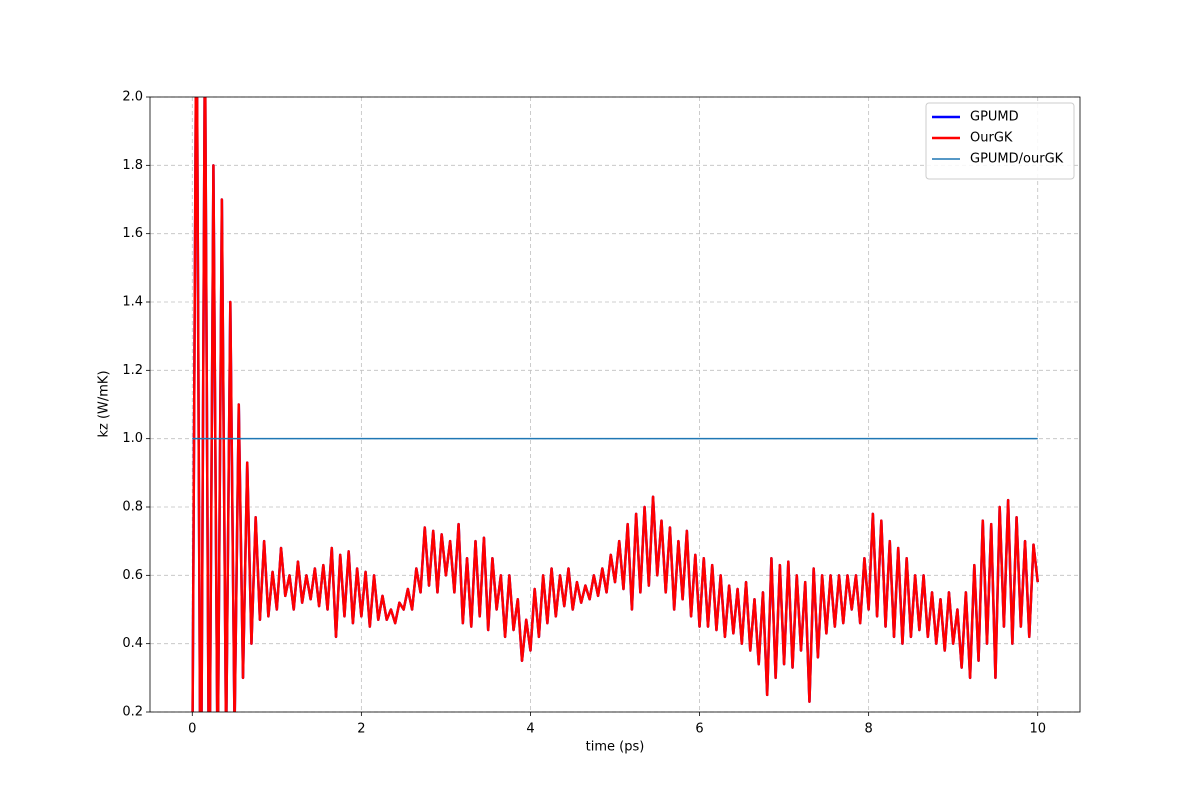  I want to click on y-tick-label: 0.8, so click(132, 507).